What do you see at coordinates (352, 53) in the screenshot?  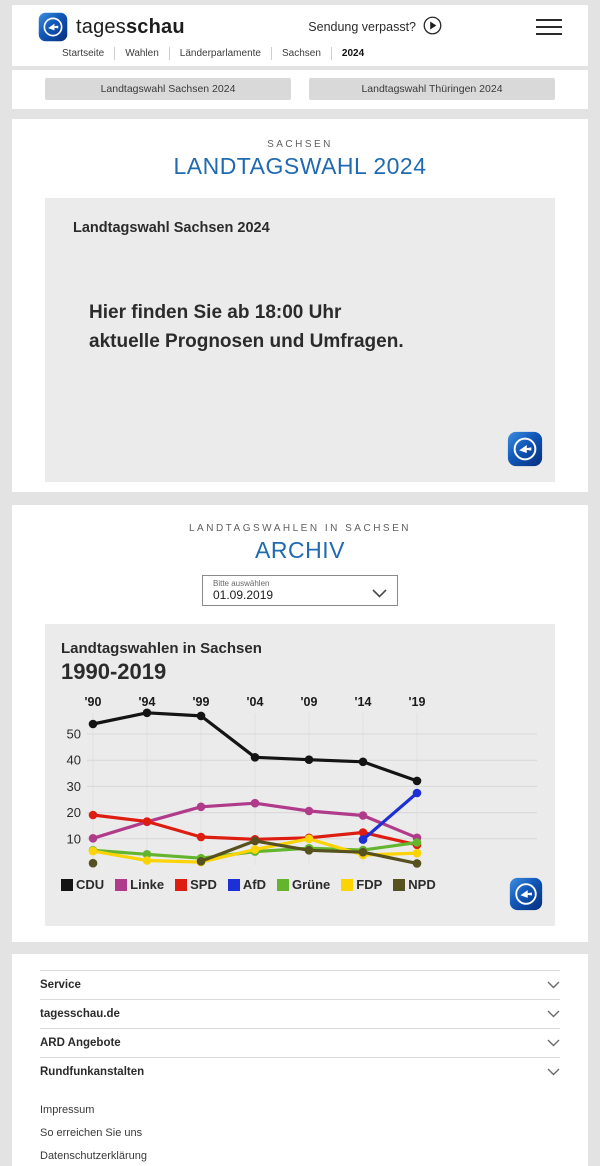 I see `breadcrumb-item-2024: 2024` at bounding box center [352, 53].